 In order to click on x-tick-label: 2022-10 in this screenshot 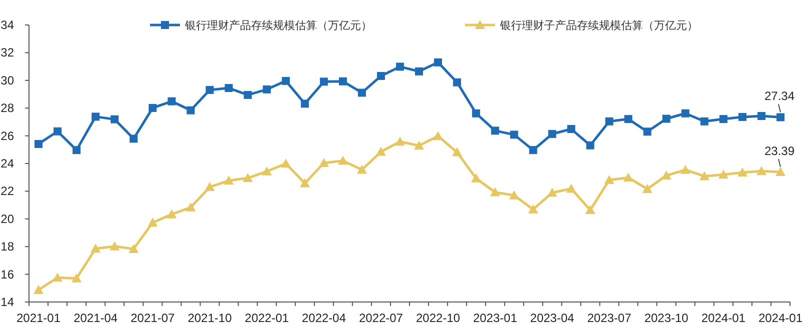, I will do `click(438, 318)`.